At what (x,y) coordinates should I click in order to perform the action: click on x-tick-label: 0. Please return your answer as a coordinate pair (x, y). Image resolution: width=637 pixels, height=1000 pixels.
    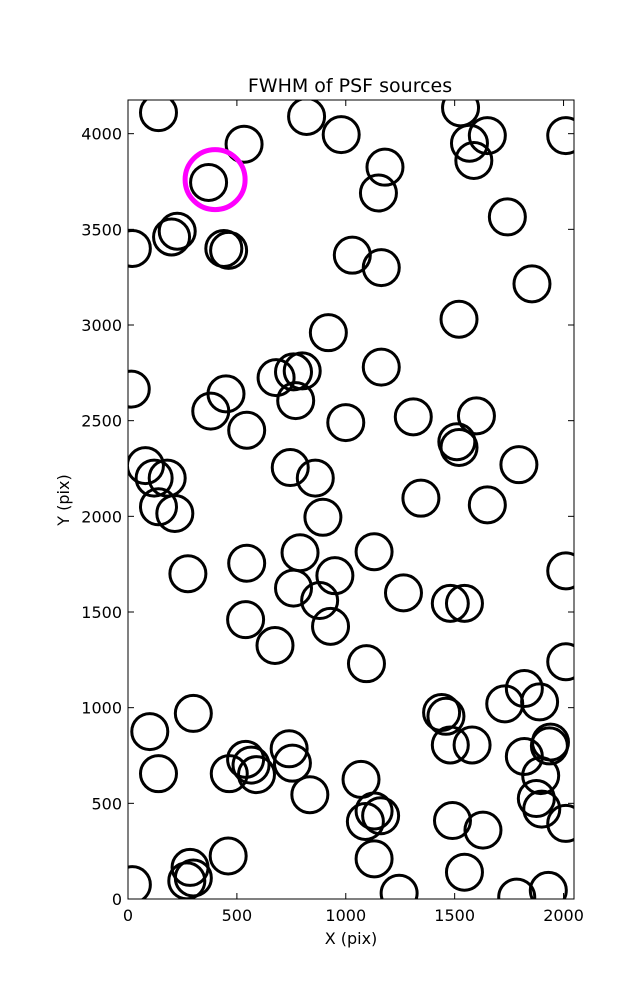
    Looking at the image, I should click on (128, 915).